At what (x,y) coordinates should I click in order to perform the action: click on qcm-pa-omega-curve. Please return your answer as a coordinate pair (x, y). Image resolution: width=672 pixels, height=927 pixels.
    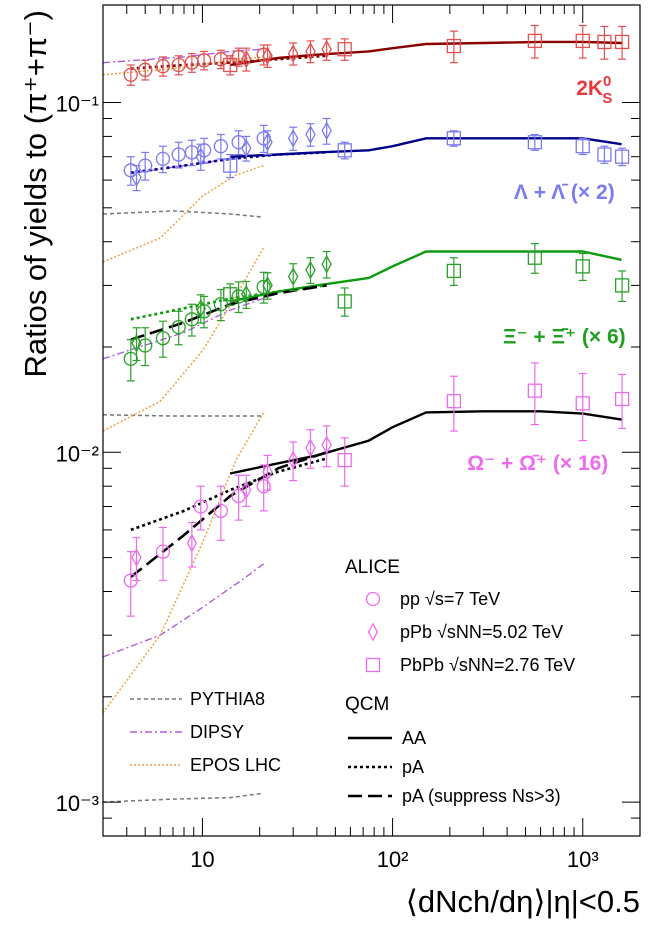
    Looking at the image, I should click on (228, 494).